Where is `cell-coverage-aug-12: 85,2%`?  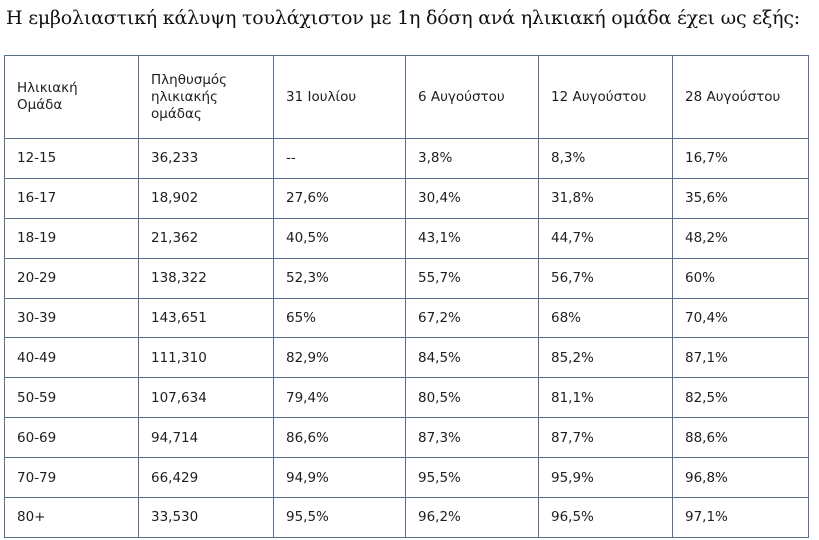
cell-coverage-aug-12: 85,2% is located at coordinates (605, 358).